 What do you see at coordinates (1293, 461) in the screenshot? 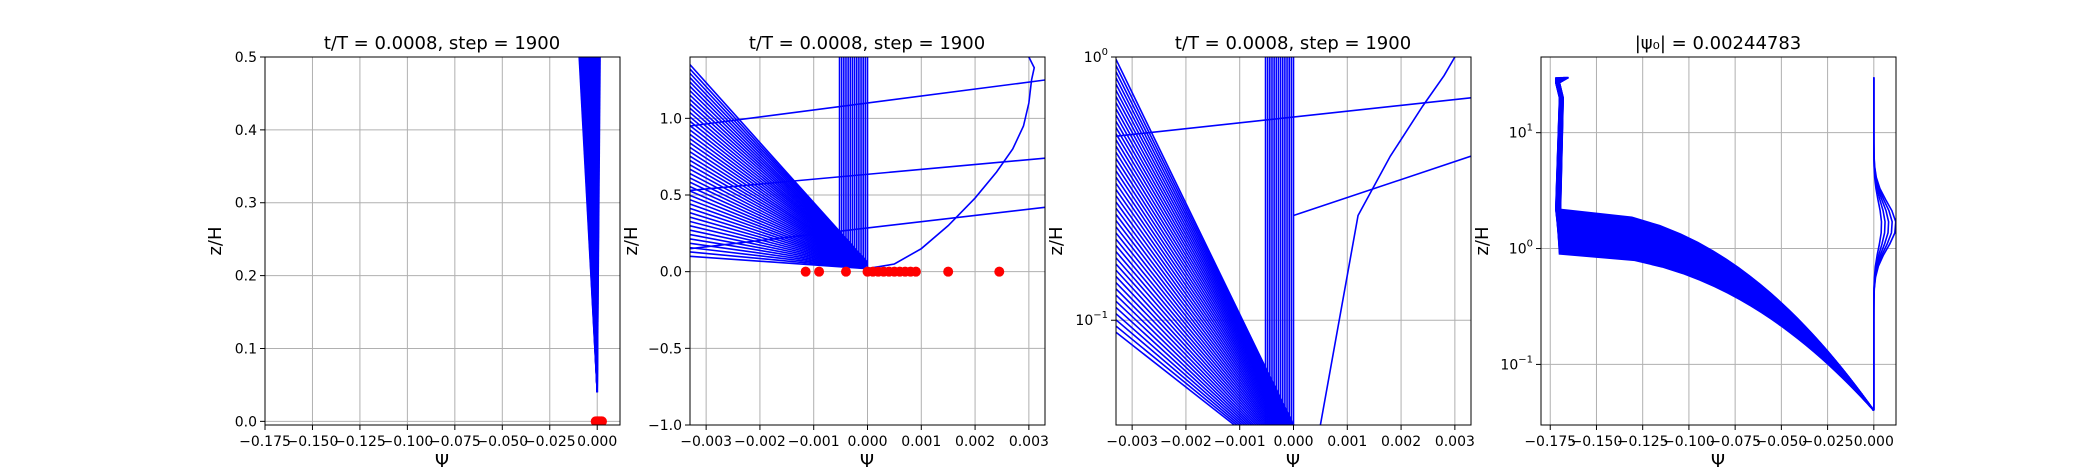
I see `x-axis-label-3: Ψ` at bounding box center [1293, 461].